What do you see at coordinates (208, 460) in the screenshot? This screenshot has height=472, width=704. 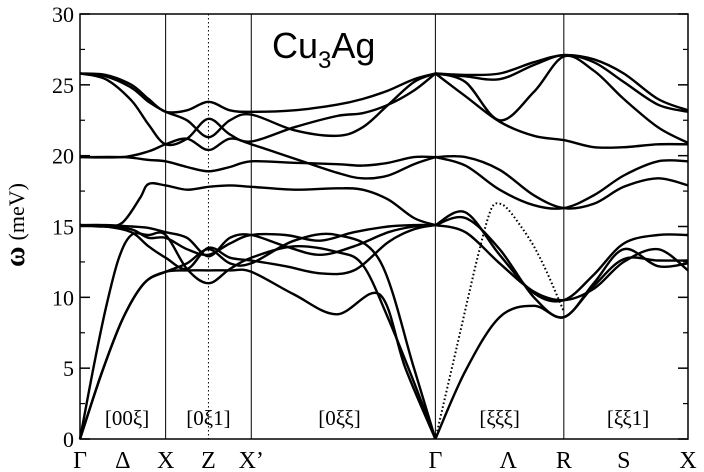 I see `x-tick-label-3: Z` at bounding box center [208, 460].